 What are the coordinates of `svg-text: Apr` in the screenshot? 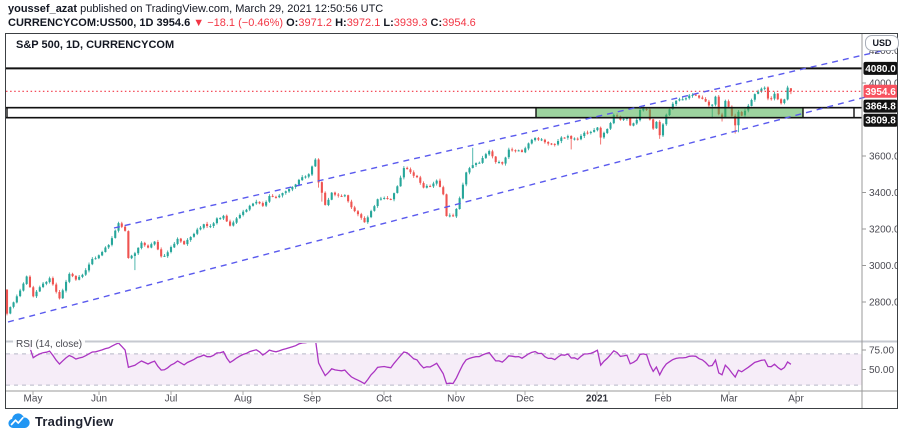 It's located at (796, 399).